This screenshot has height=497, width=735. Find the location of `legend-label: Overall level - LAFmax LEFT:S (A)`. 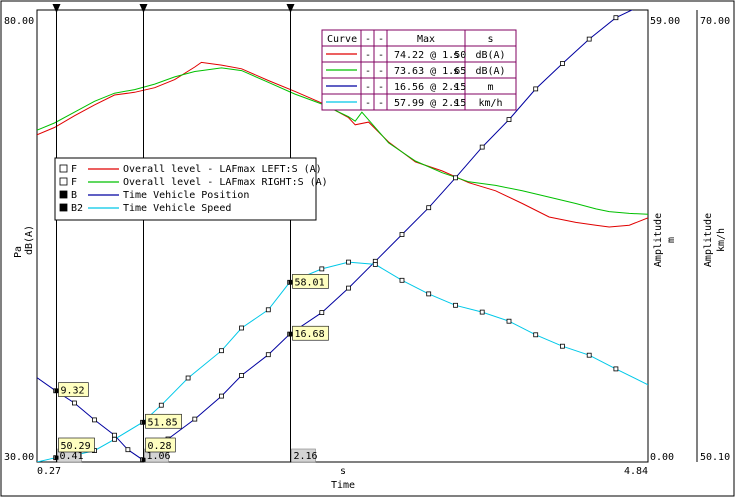

legend-label: Overall level - LAFmax LEFT:S (A) is located at coordinates (222, 169).